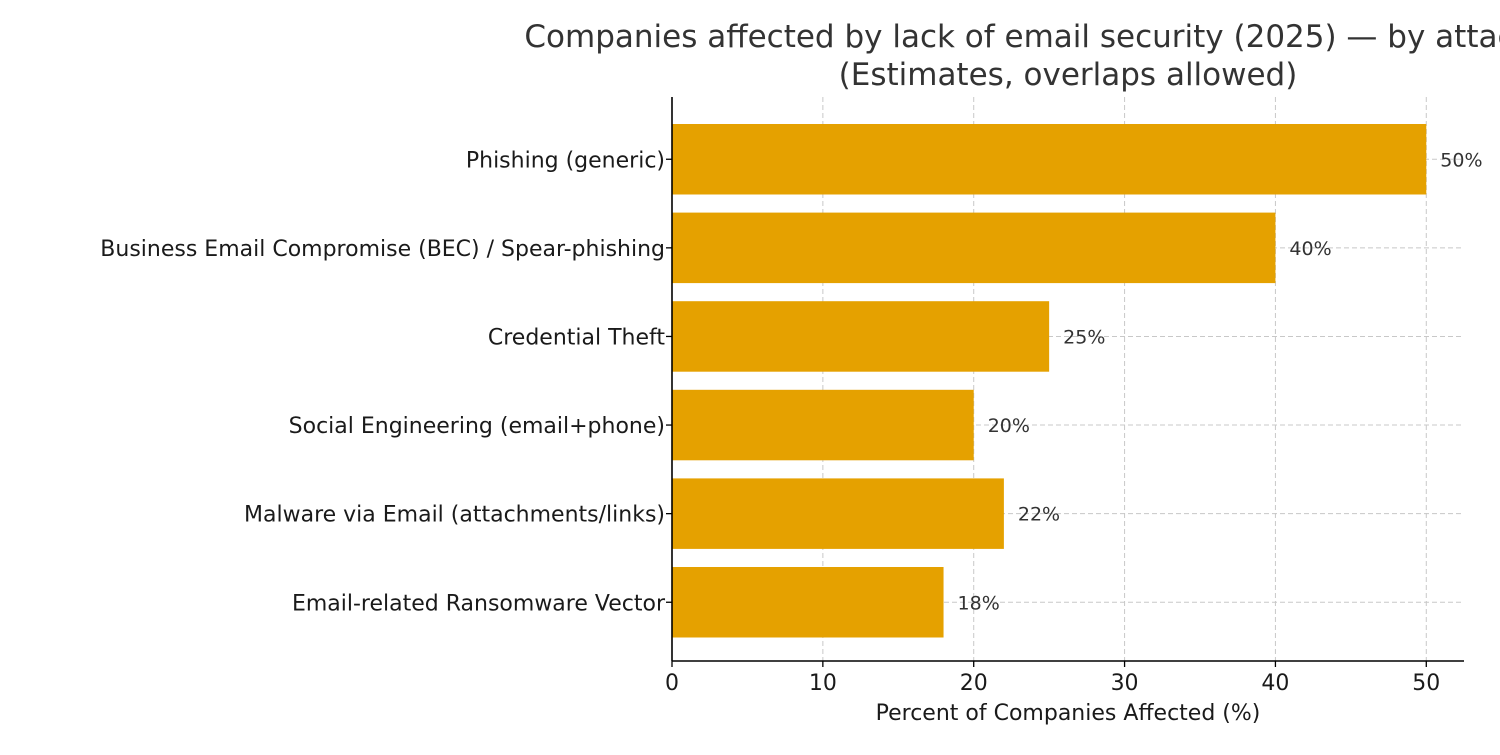  What do you see at coordinates (565, 160) in the screenshot?
I see `category-label-0: Phishing (generic)` at bounding box center [565, 160].